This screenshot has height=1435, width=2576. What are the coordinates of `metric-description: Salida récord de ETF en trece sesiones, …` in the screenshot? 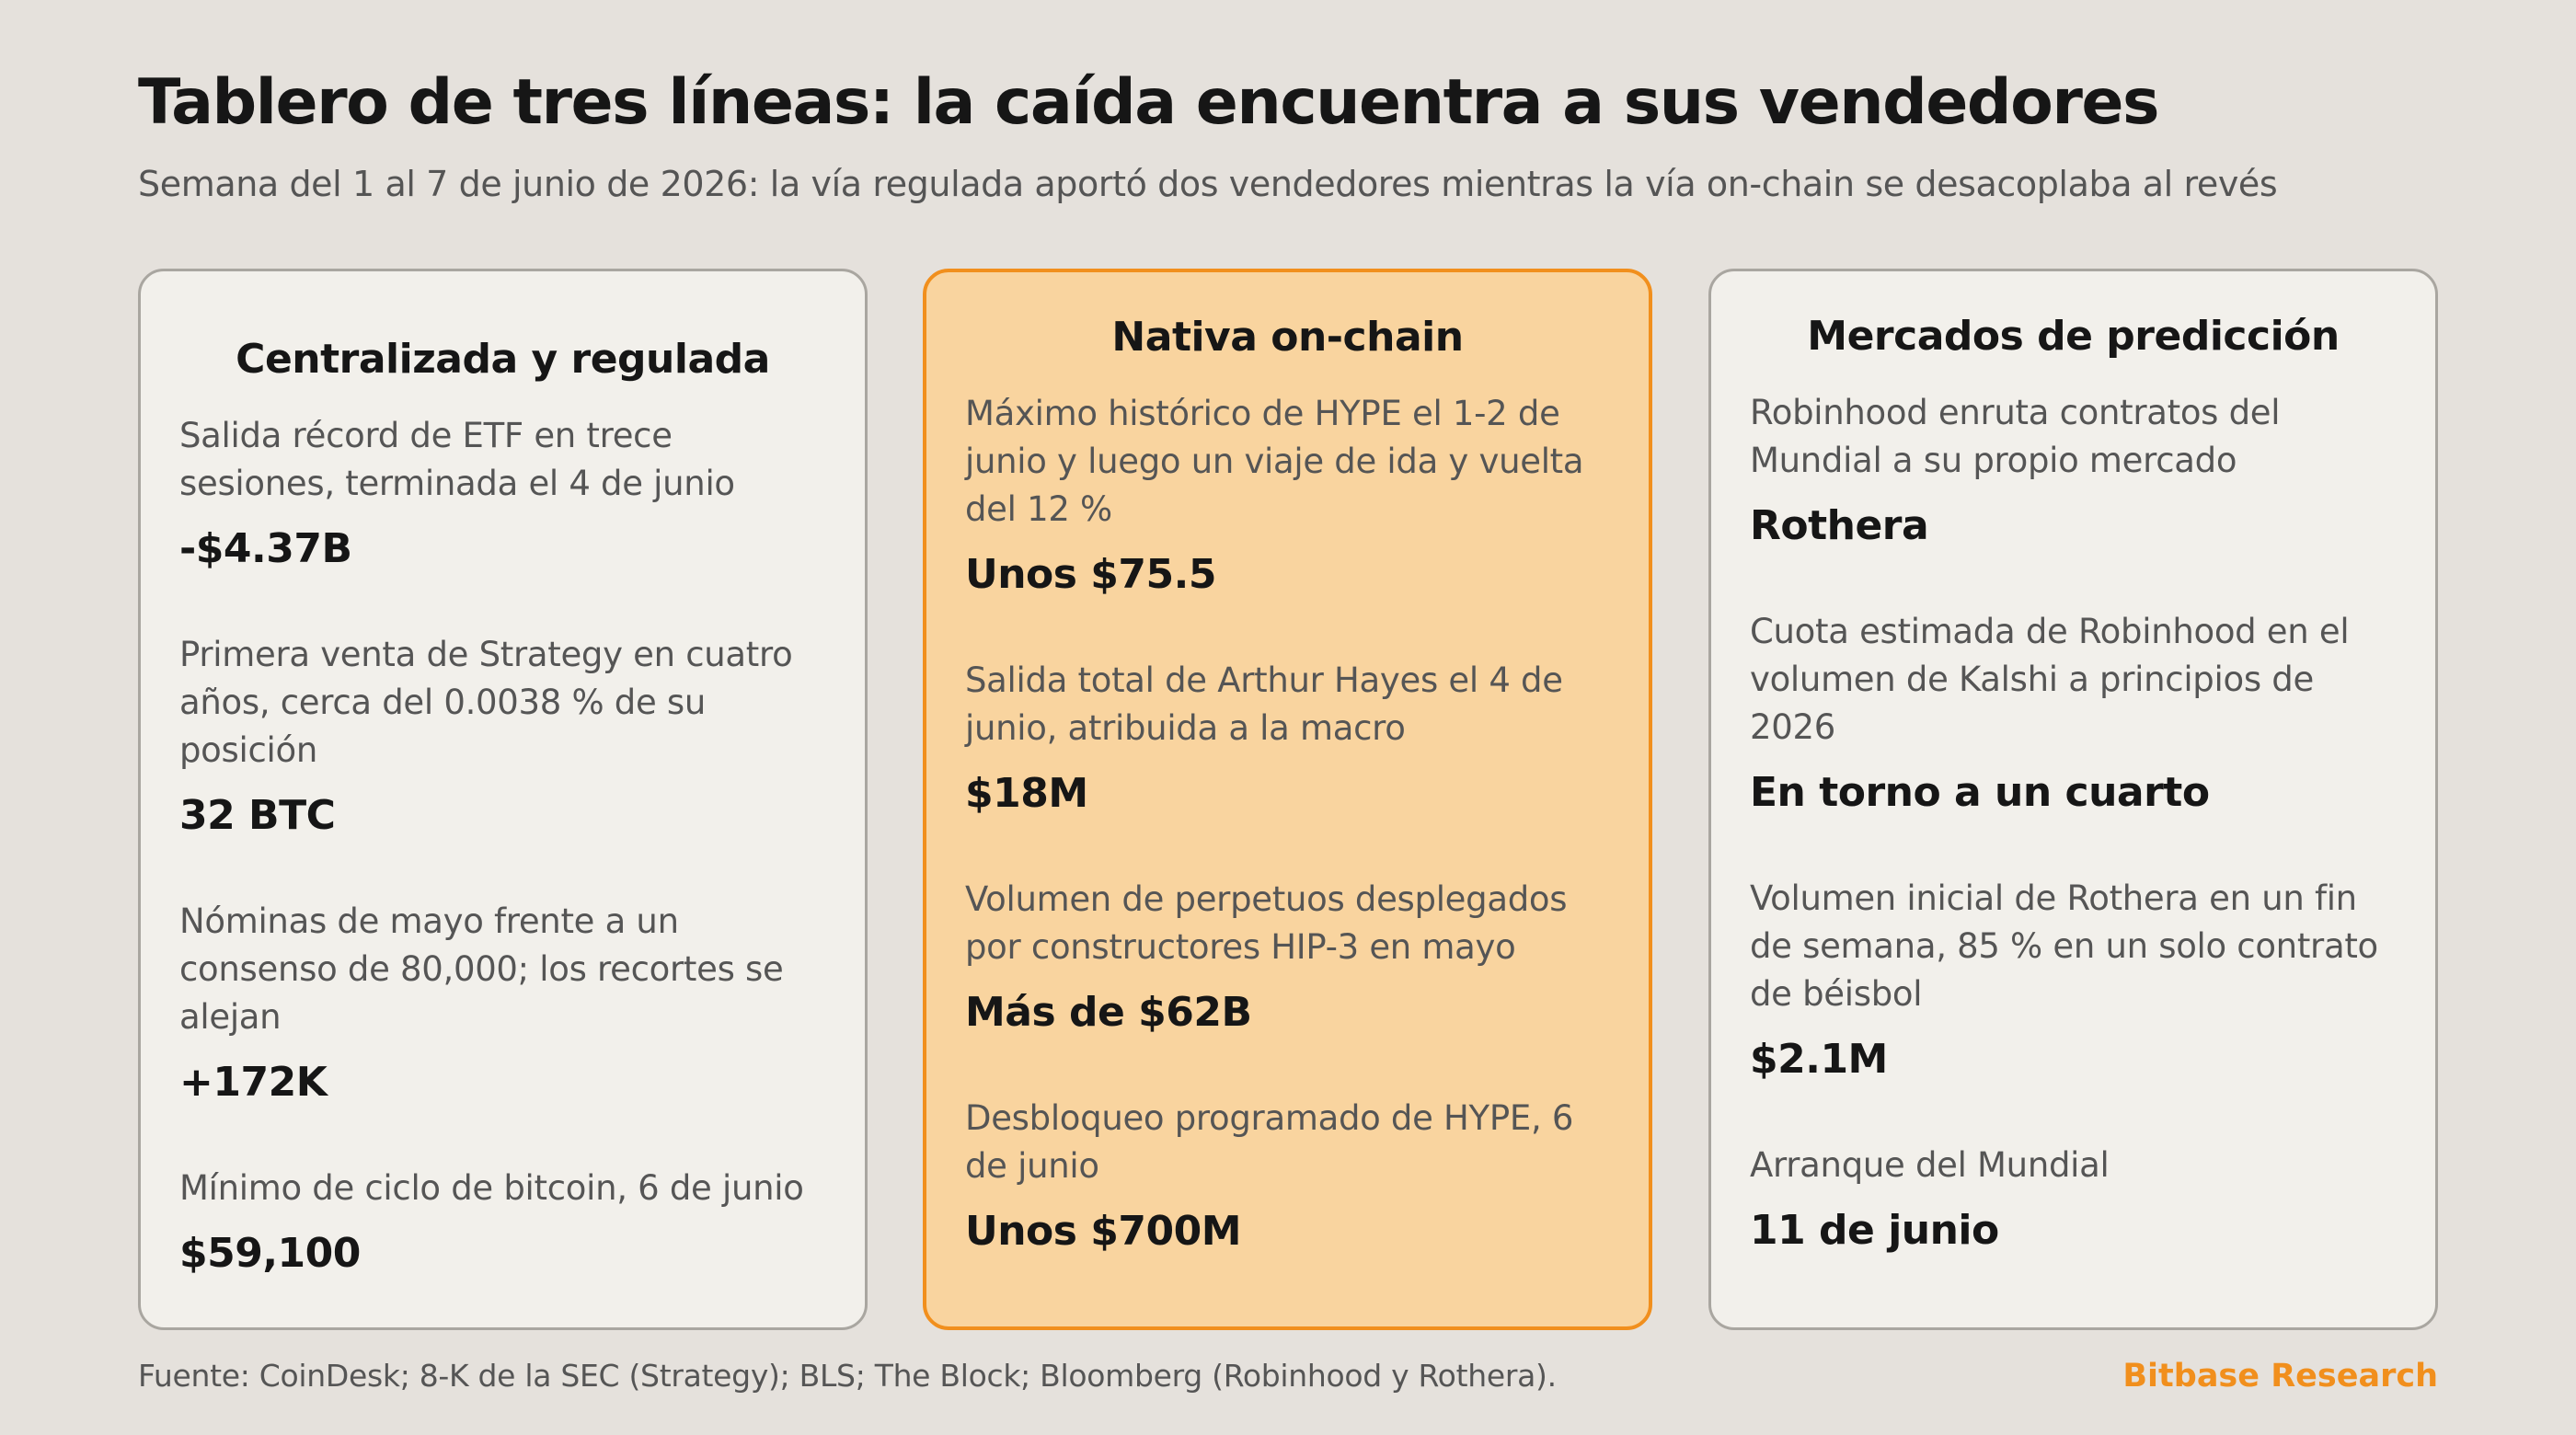 It's located at (457, 459).